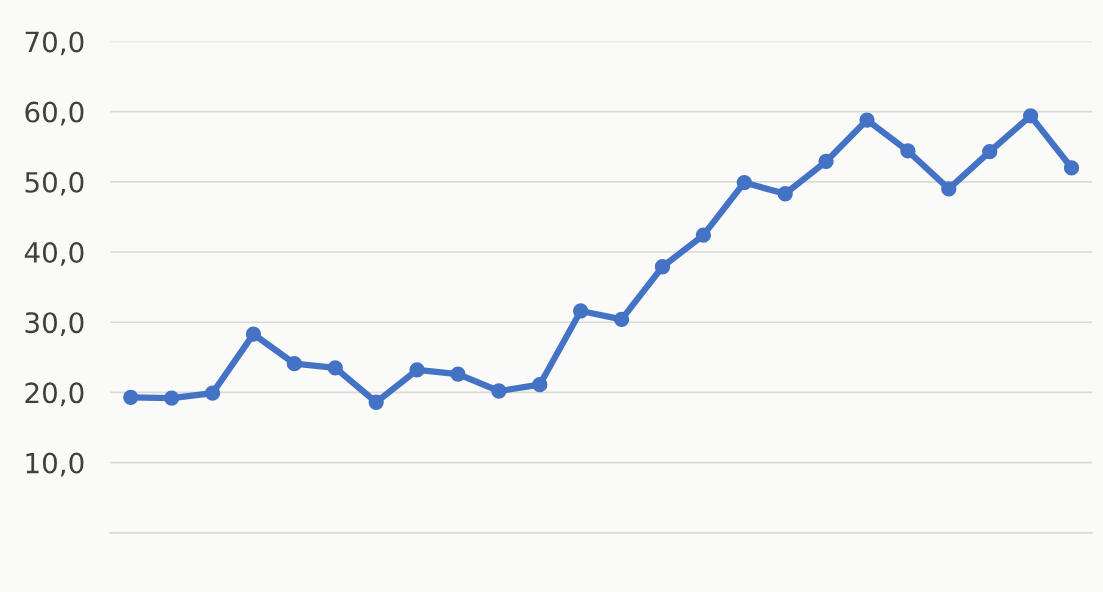 The height and width of the screenshot is (592, 1103). Describe the element at coordinates (54, 253) in the screenshot. I see `y-tick-label: 40,0` at that location.